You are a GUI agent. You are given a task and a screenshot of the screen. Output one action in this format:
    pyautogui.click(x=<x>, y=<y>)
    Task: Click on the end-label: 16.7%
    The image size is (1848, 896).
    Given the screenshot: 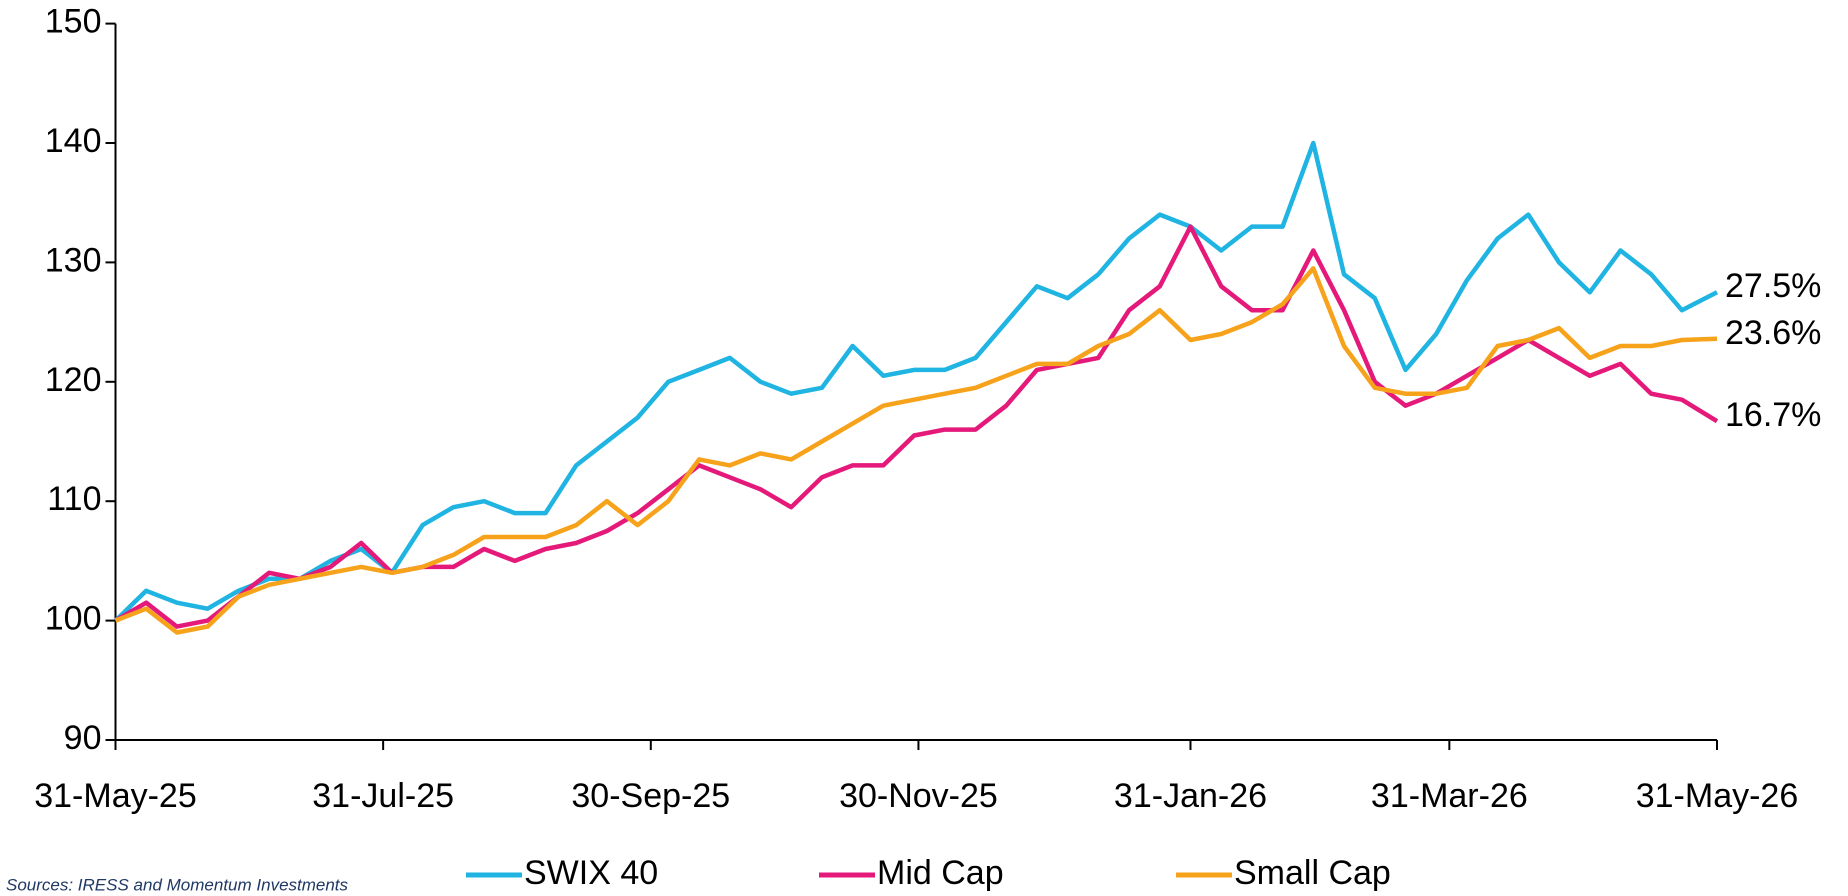 What is the action you would take?
    pyautogui.click(x=1773, y=415)
    